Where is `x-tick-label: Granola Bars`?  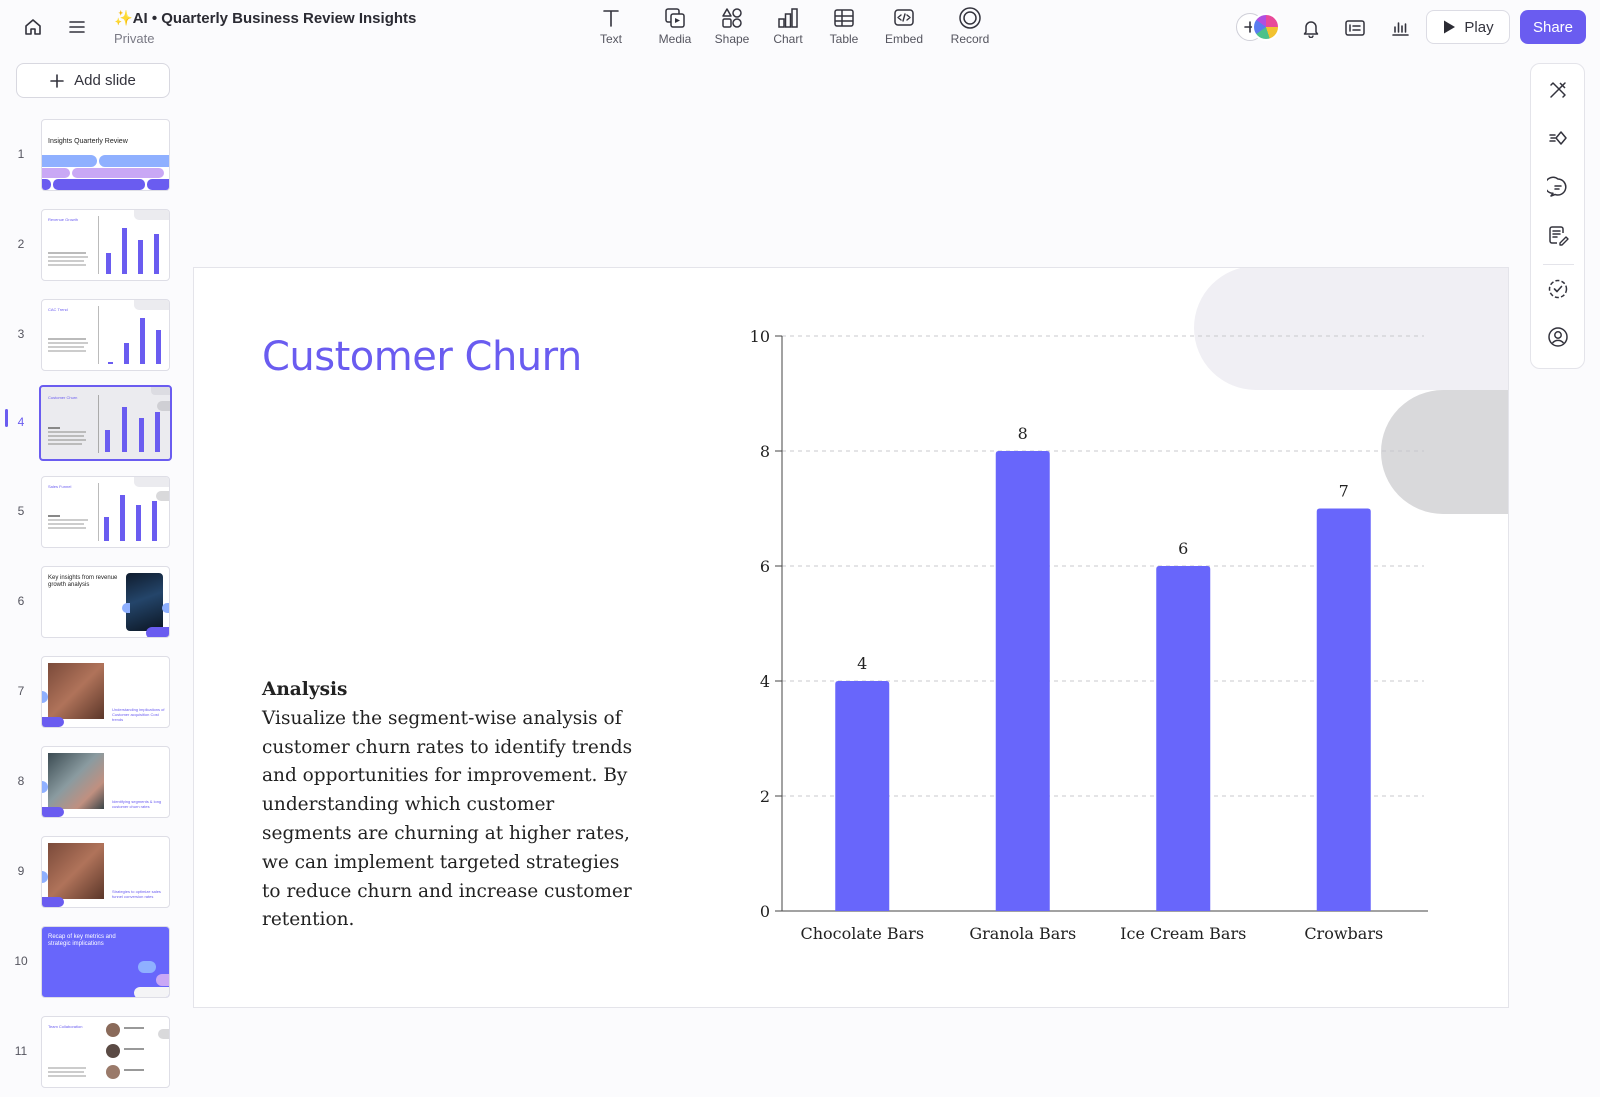
x-tick-label: Granola Bars is located at coordinates (1022, 933).